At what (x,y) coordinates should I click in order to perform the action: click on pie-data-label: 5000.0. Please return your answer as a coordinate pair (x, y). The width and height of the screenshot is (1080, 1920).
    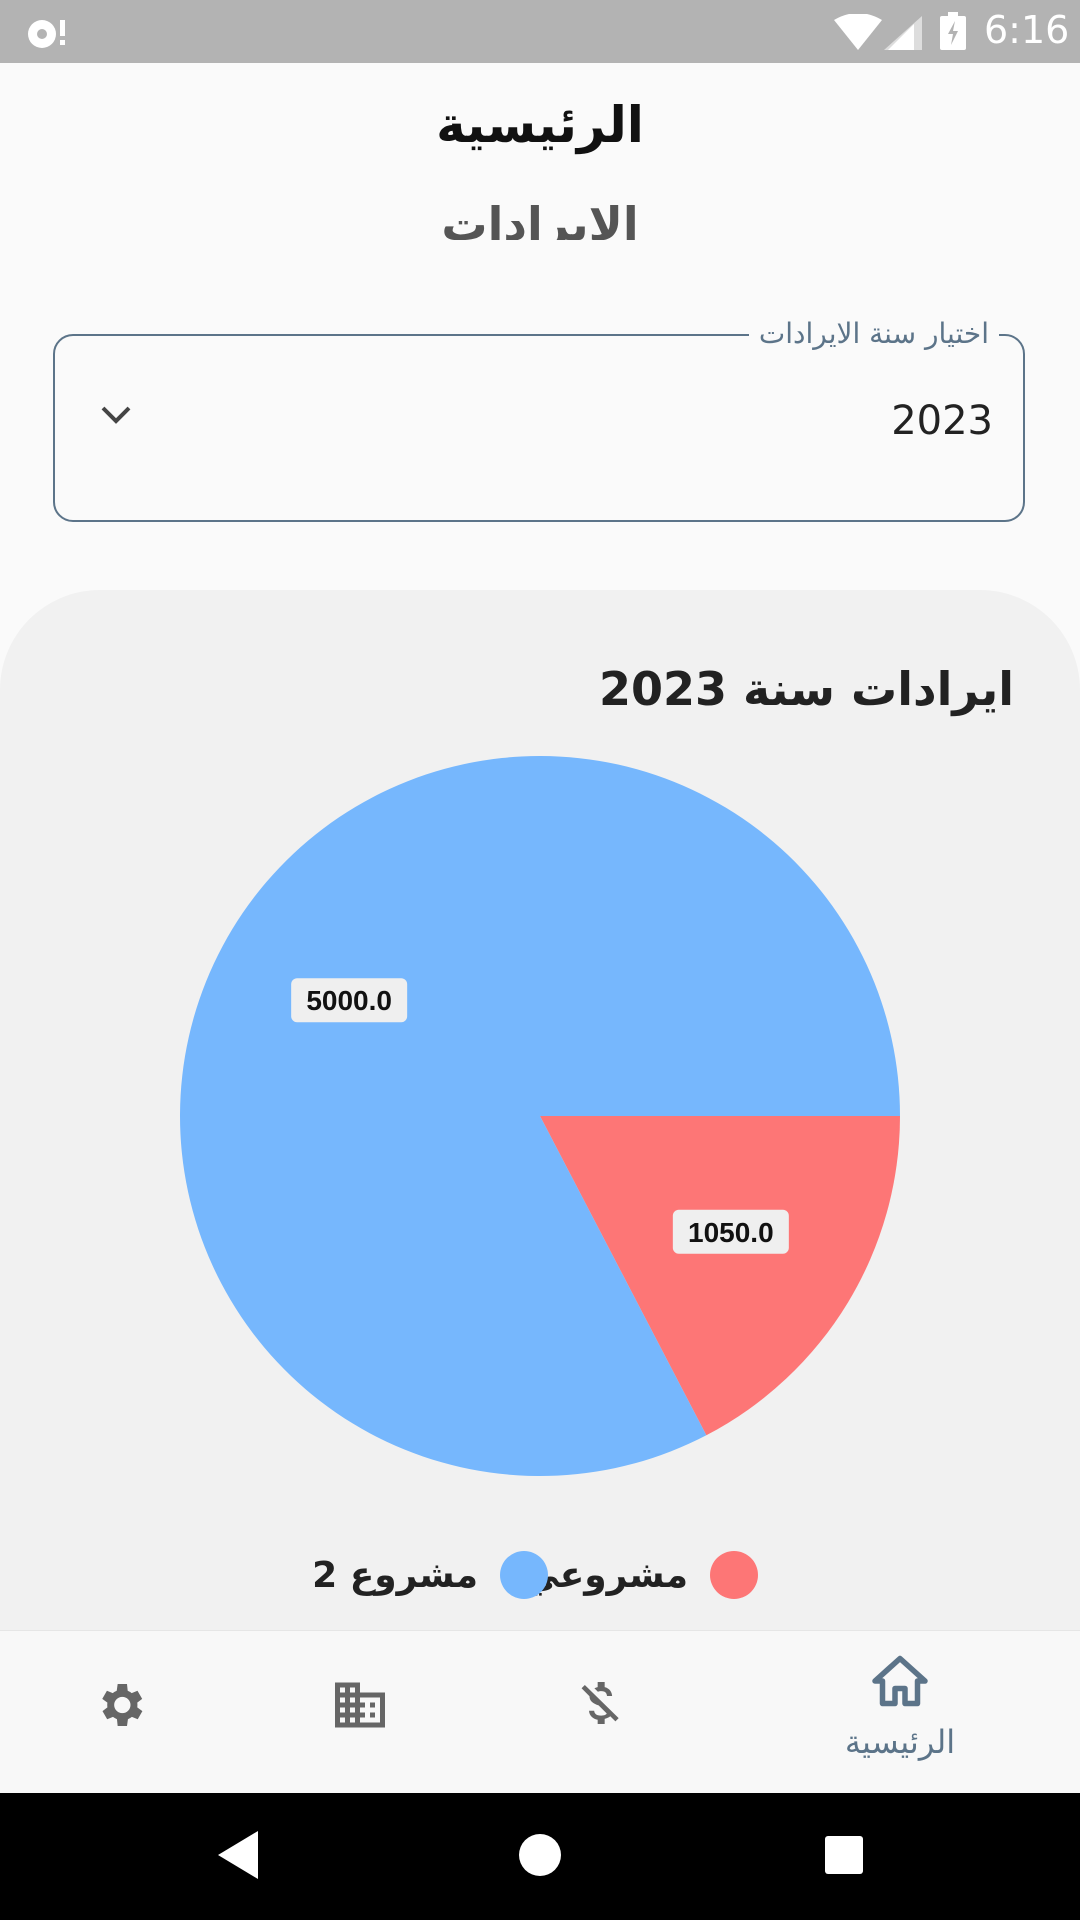
    Looking at the image, I should click on (349, 1000).